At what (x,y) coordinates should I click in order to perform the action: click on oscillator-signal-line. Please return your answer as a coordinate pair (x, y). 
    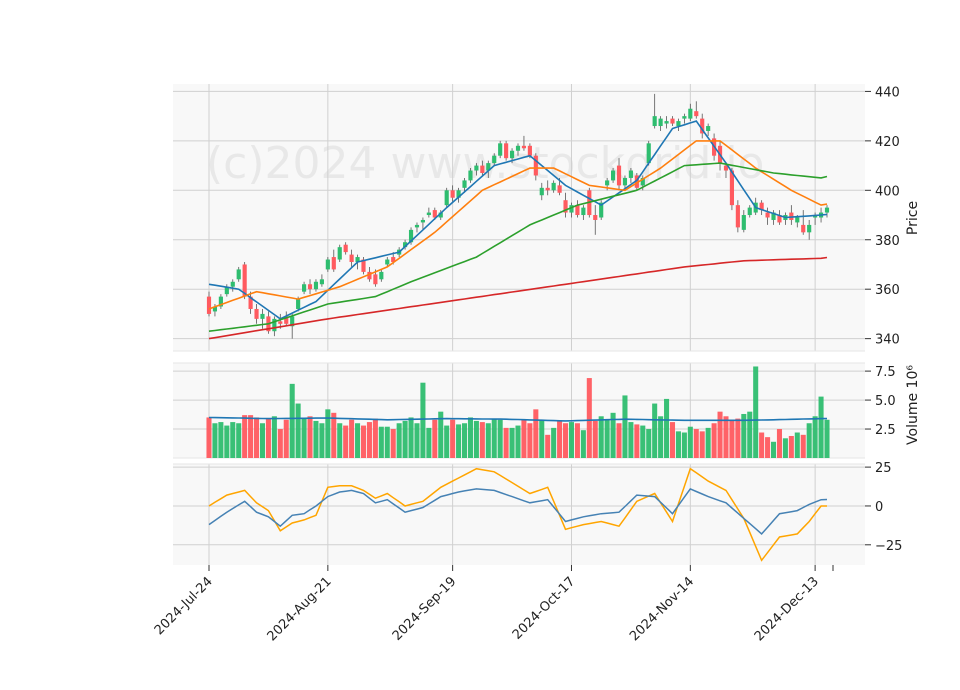
    Looking at the image, I should click on (517, 514).